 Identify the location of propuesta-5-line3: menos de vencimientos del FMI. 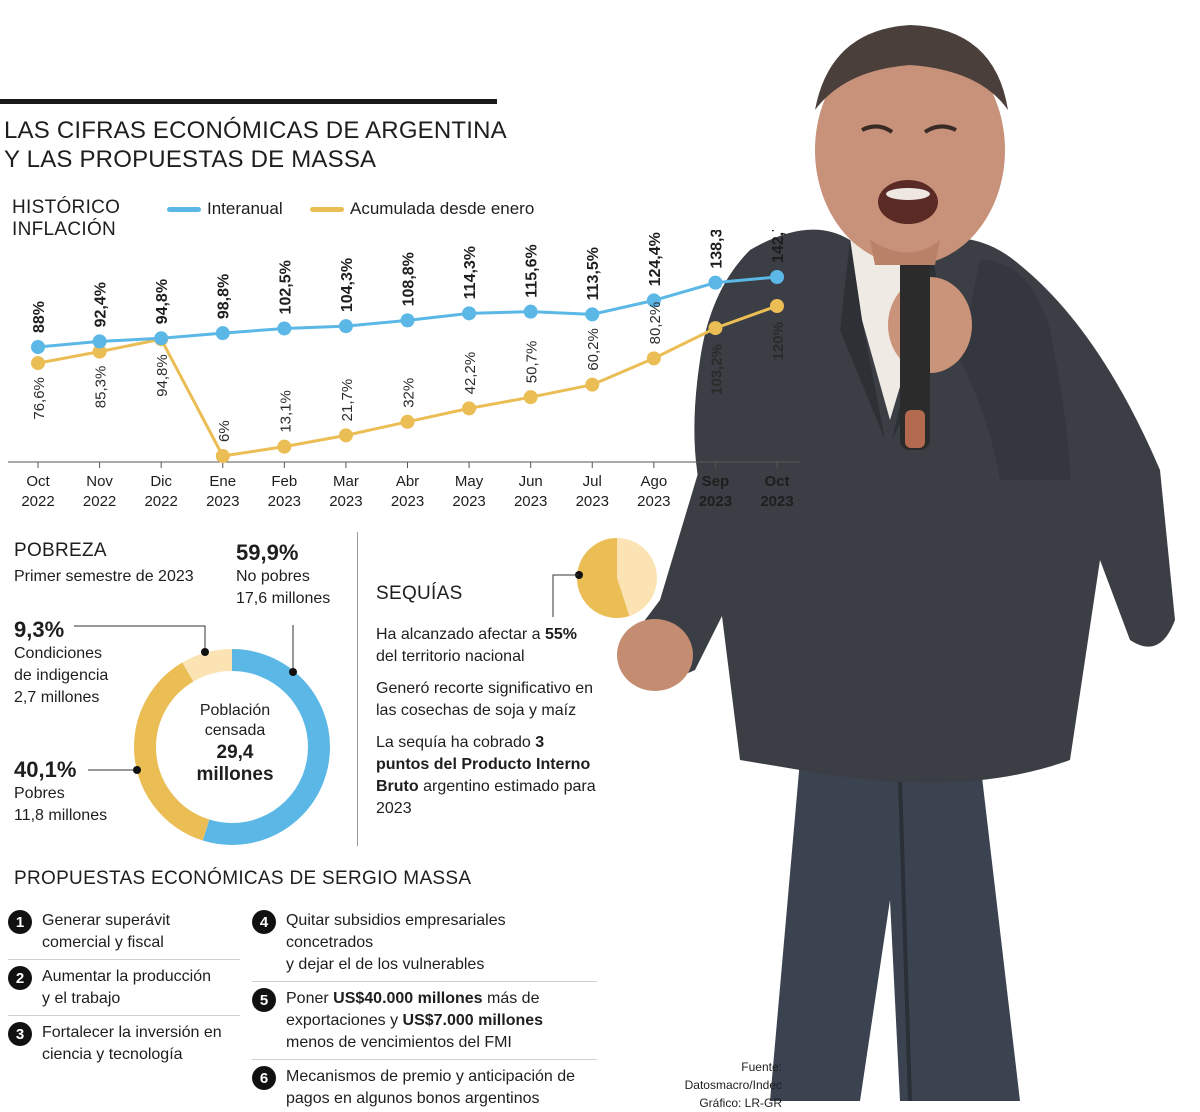
(399, 1042).